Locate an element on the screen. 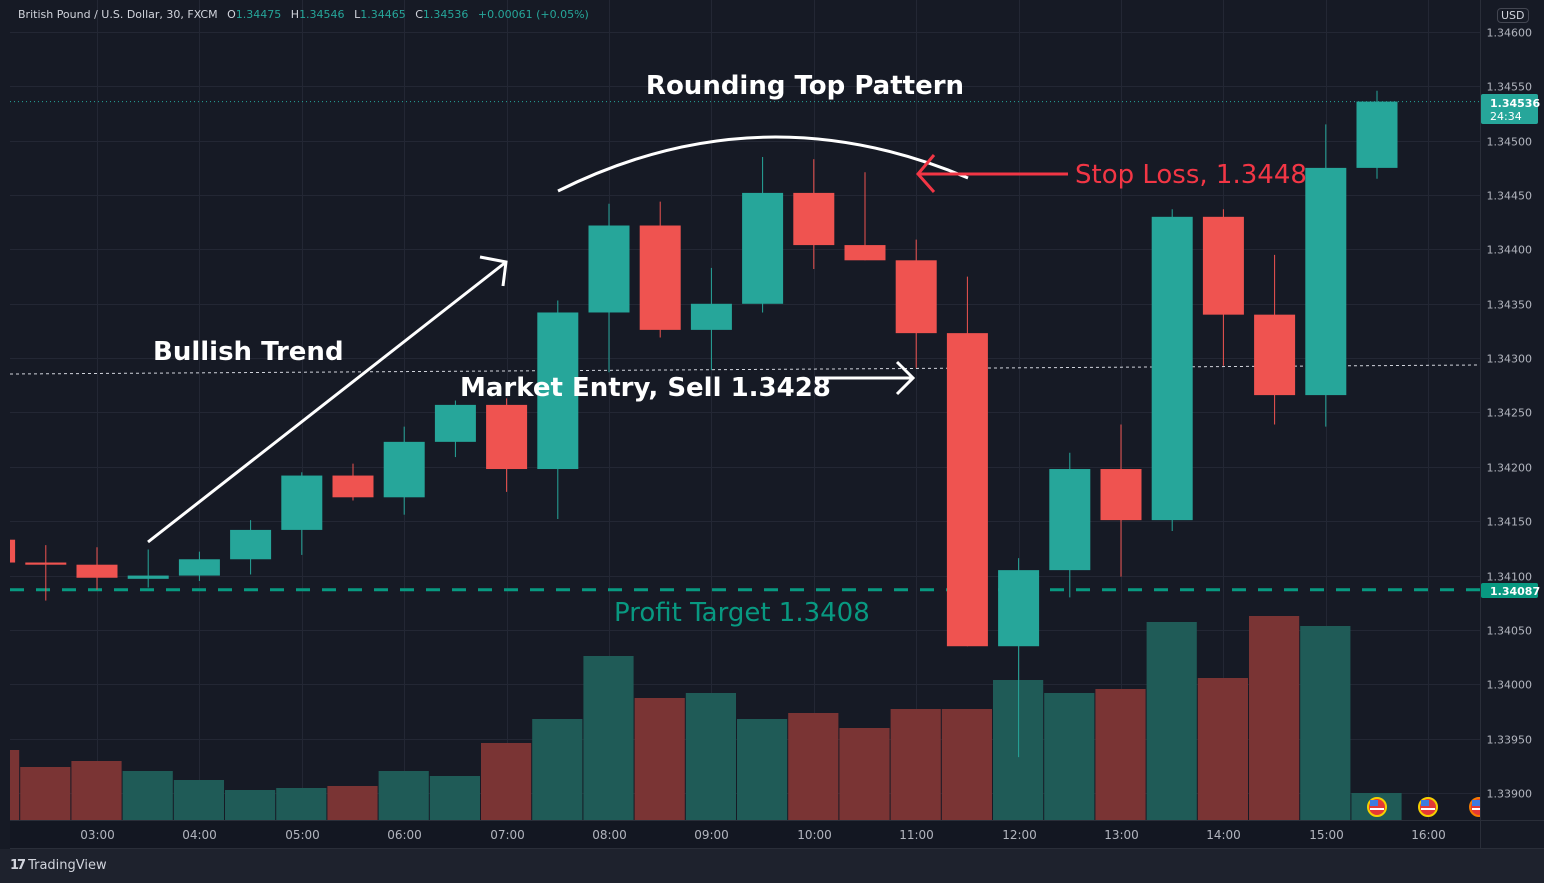  currency-badge: USD is located at coordinates (1513, 15).